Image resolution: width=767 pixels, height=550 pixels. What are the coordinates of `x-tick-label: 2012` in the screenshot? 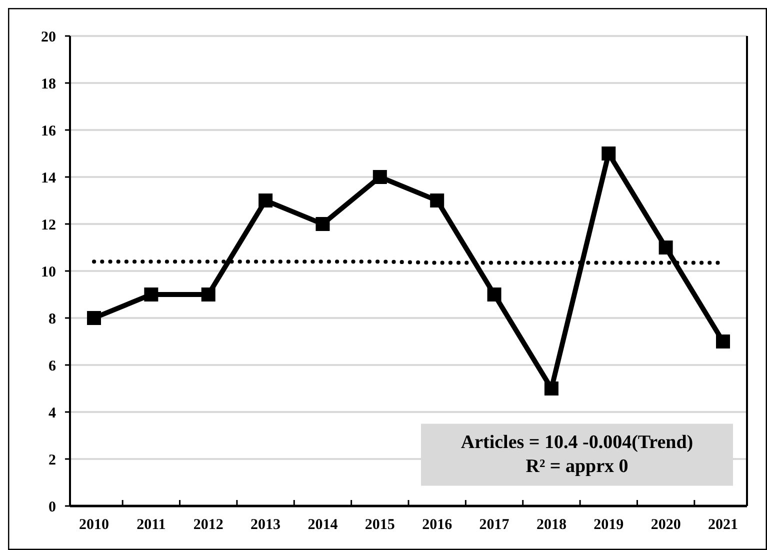 It's located at (208, 525).